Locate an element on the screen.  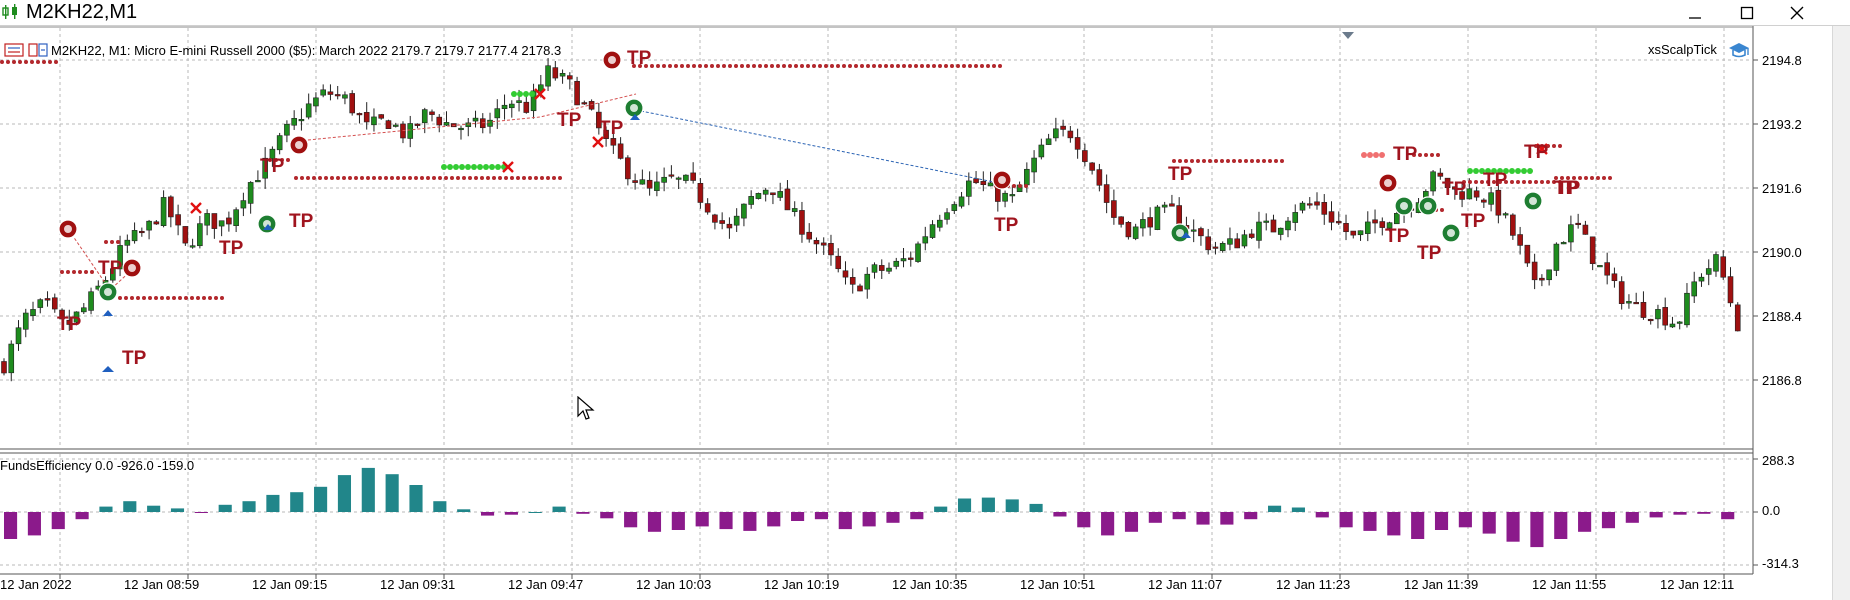
trade-panel-icon is located at coordinates (14, 50).